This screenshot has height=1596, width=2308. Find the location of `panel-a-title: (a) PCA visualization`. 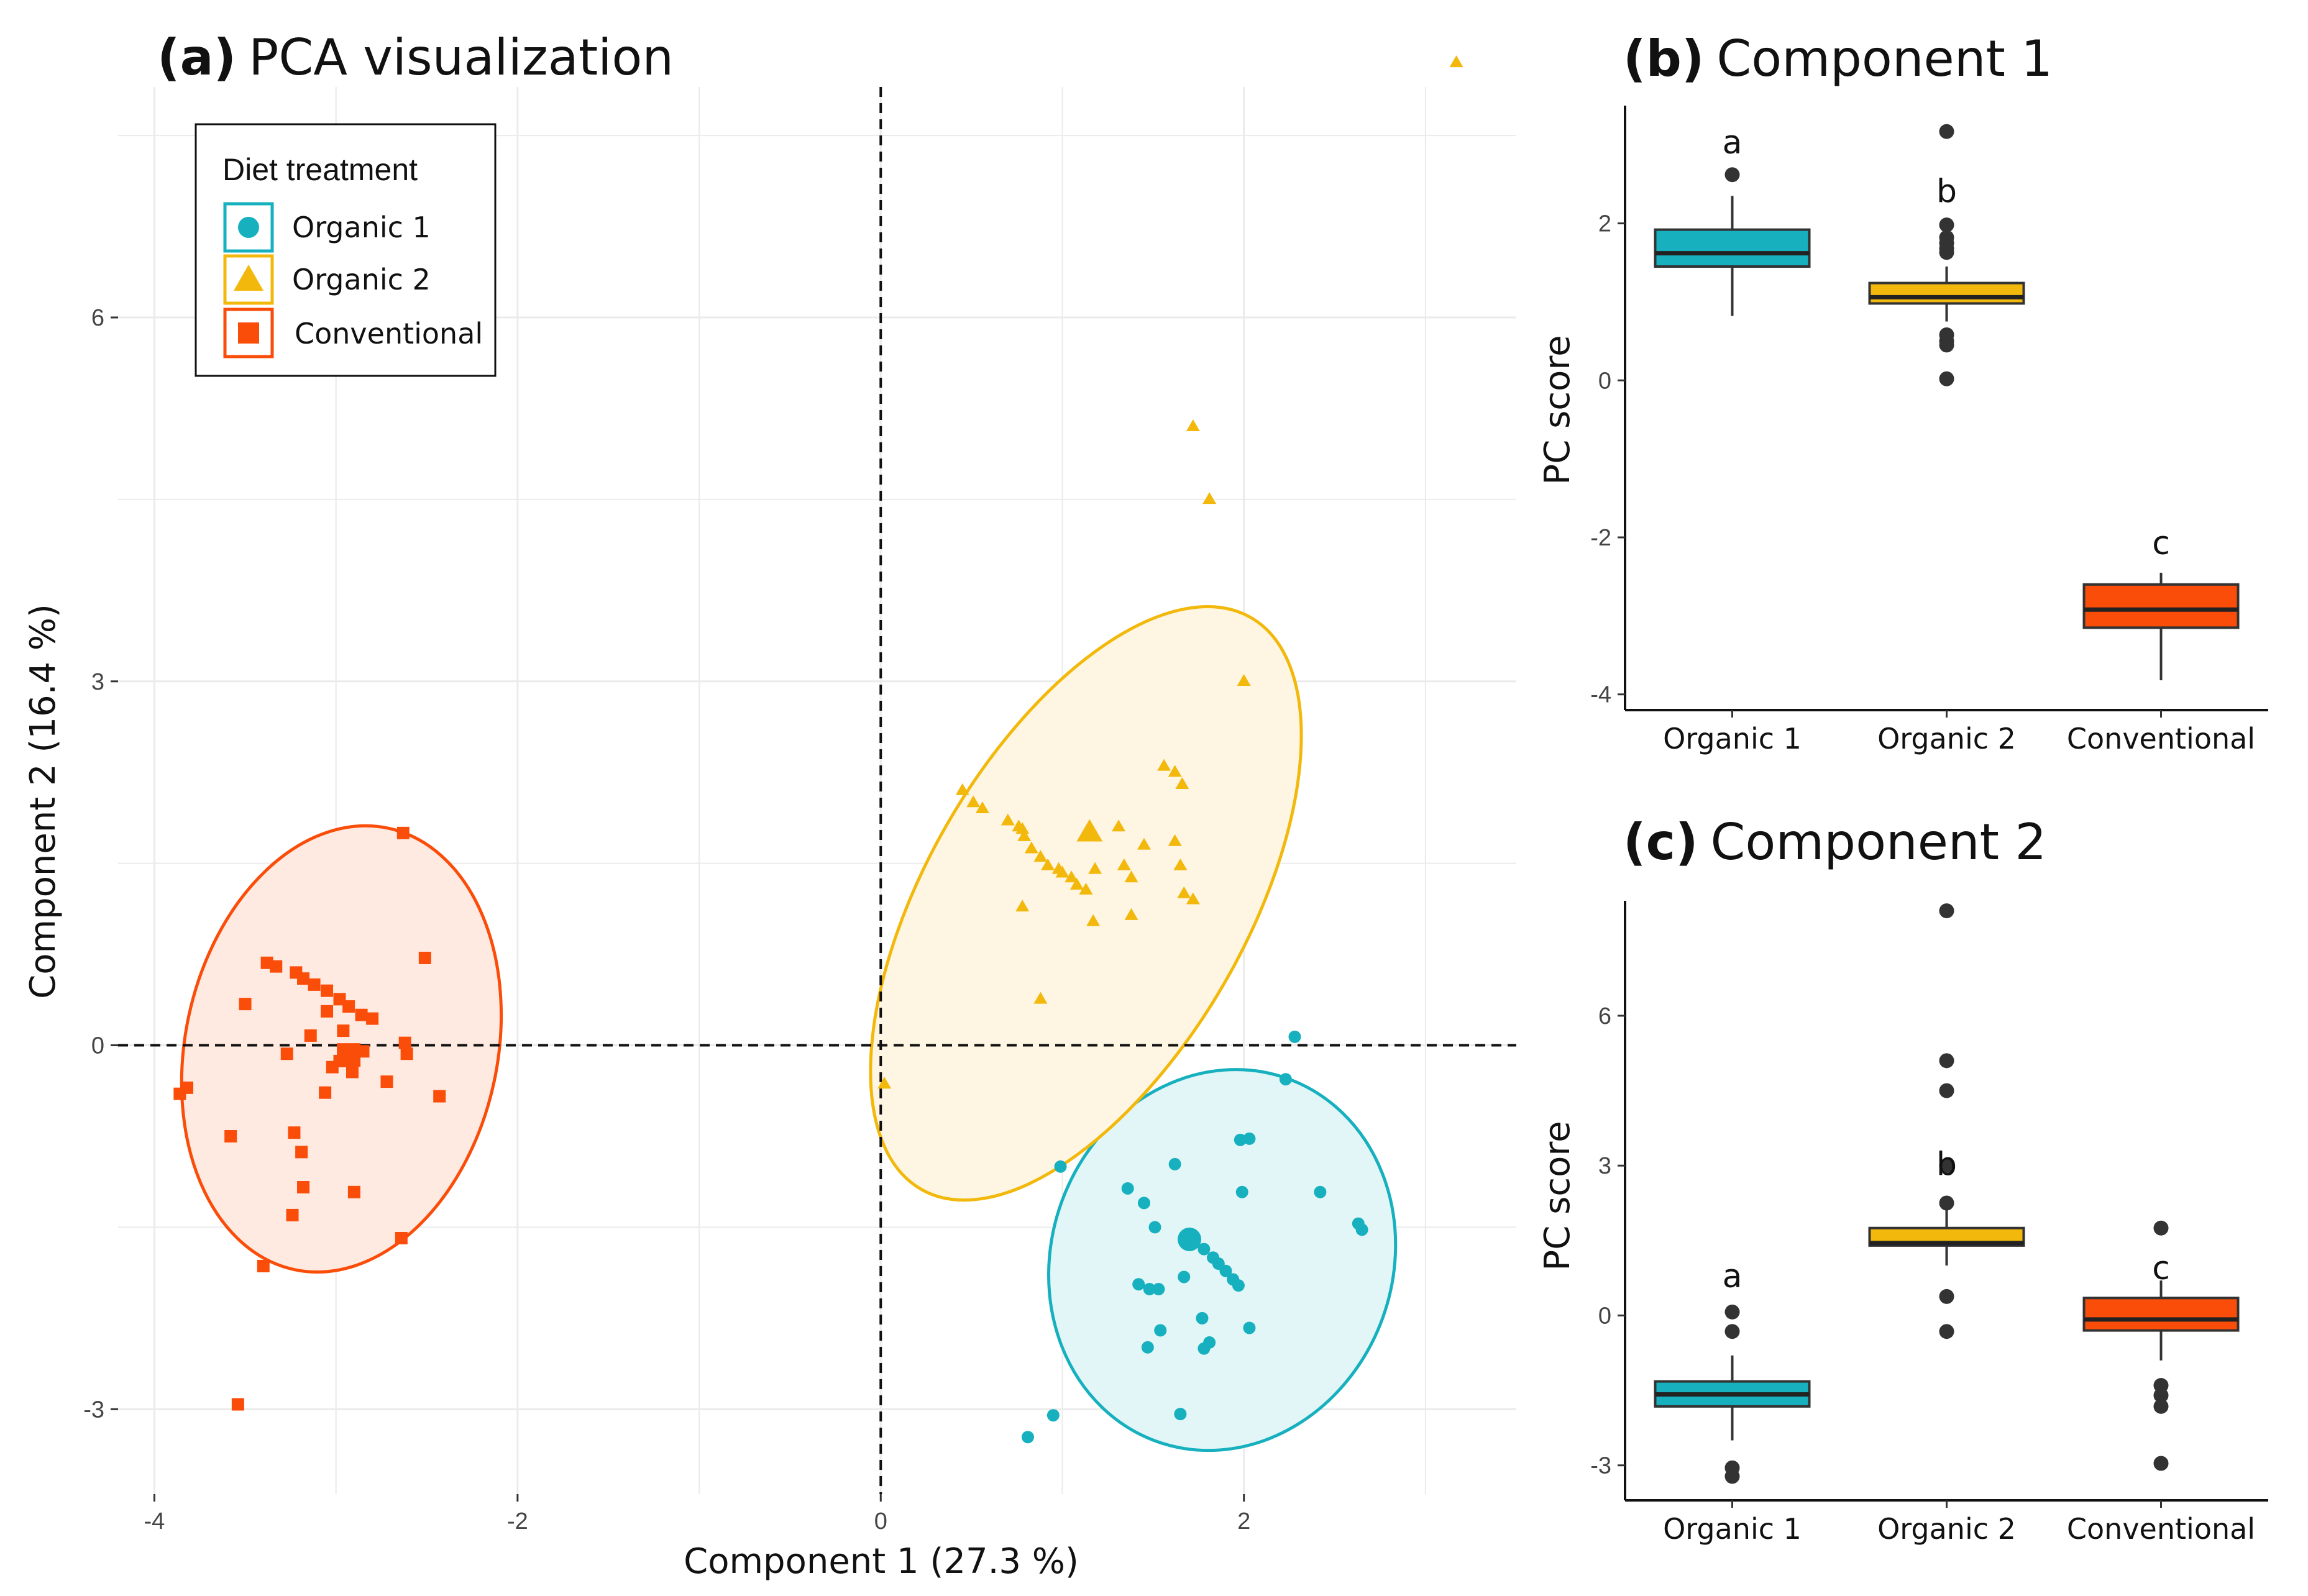

panel-a-title: (a) PCA visualization is located at coordinates (415, 57).